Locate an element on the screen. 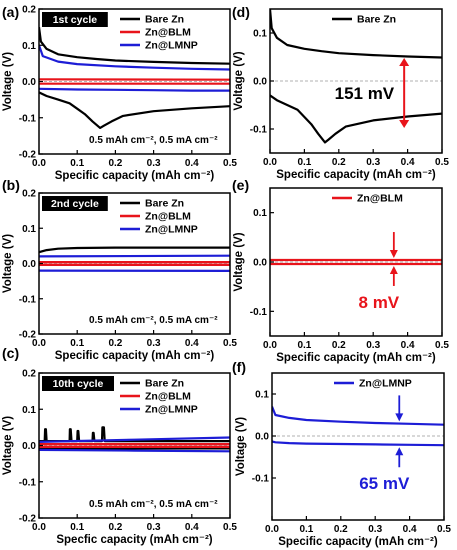 The height and width of the screenshot is (550, 457). panel-letter: (a) is located at coordinates (10, 12).